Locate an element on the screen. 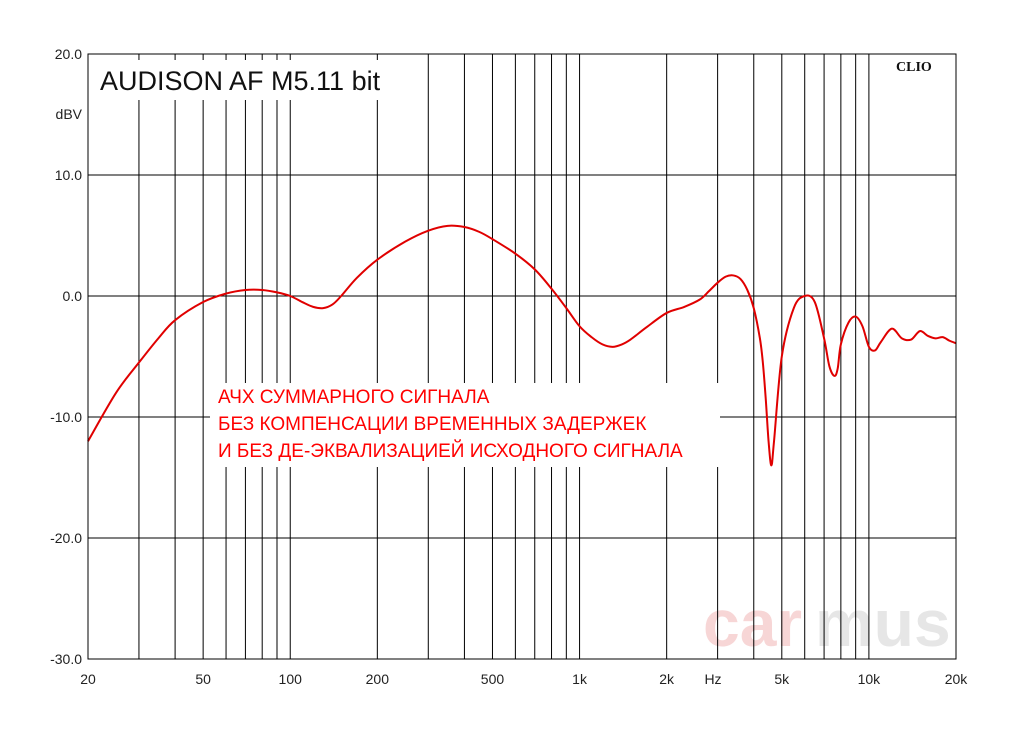 The image size is (1024, 730). x-tick-label-7: 5k is located at coordinates (782, 679).